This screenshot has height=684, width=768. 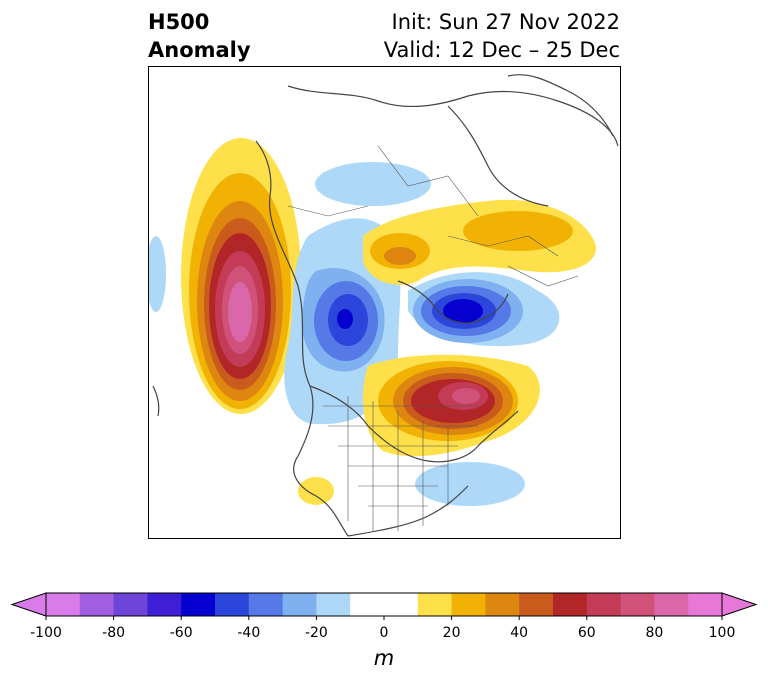 What do you see at coordinates (249, 633) in the screenshot?
I see `colorbar-tick-label: -40` at bounding box center [249, 633].